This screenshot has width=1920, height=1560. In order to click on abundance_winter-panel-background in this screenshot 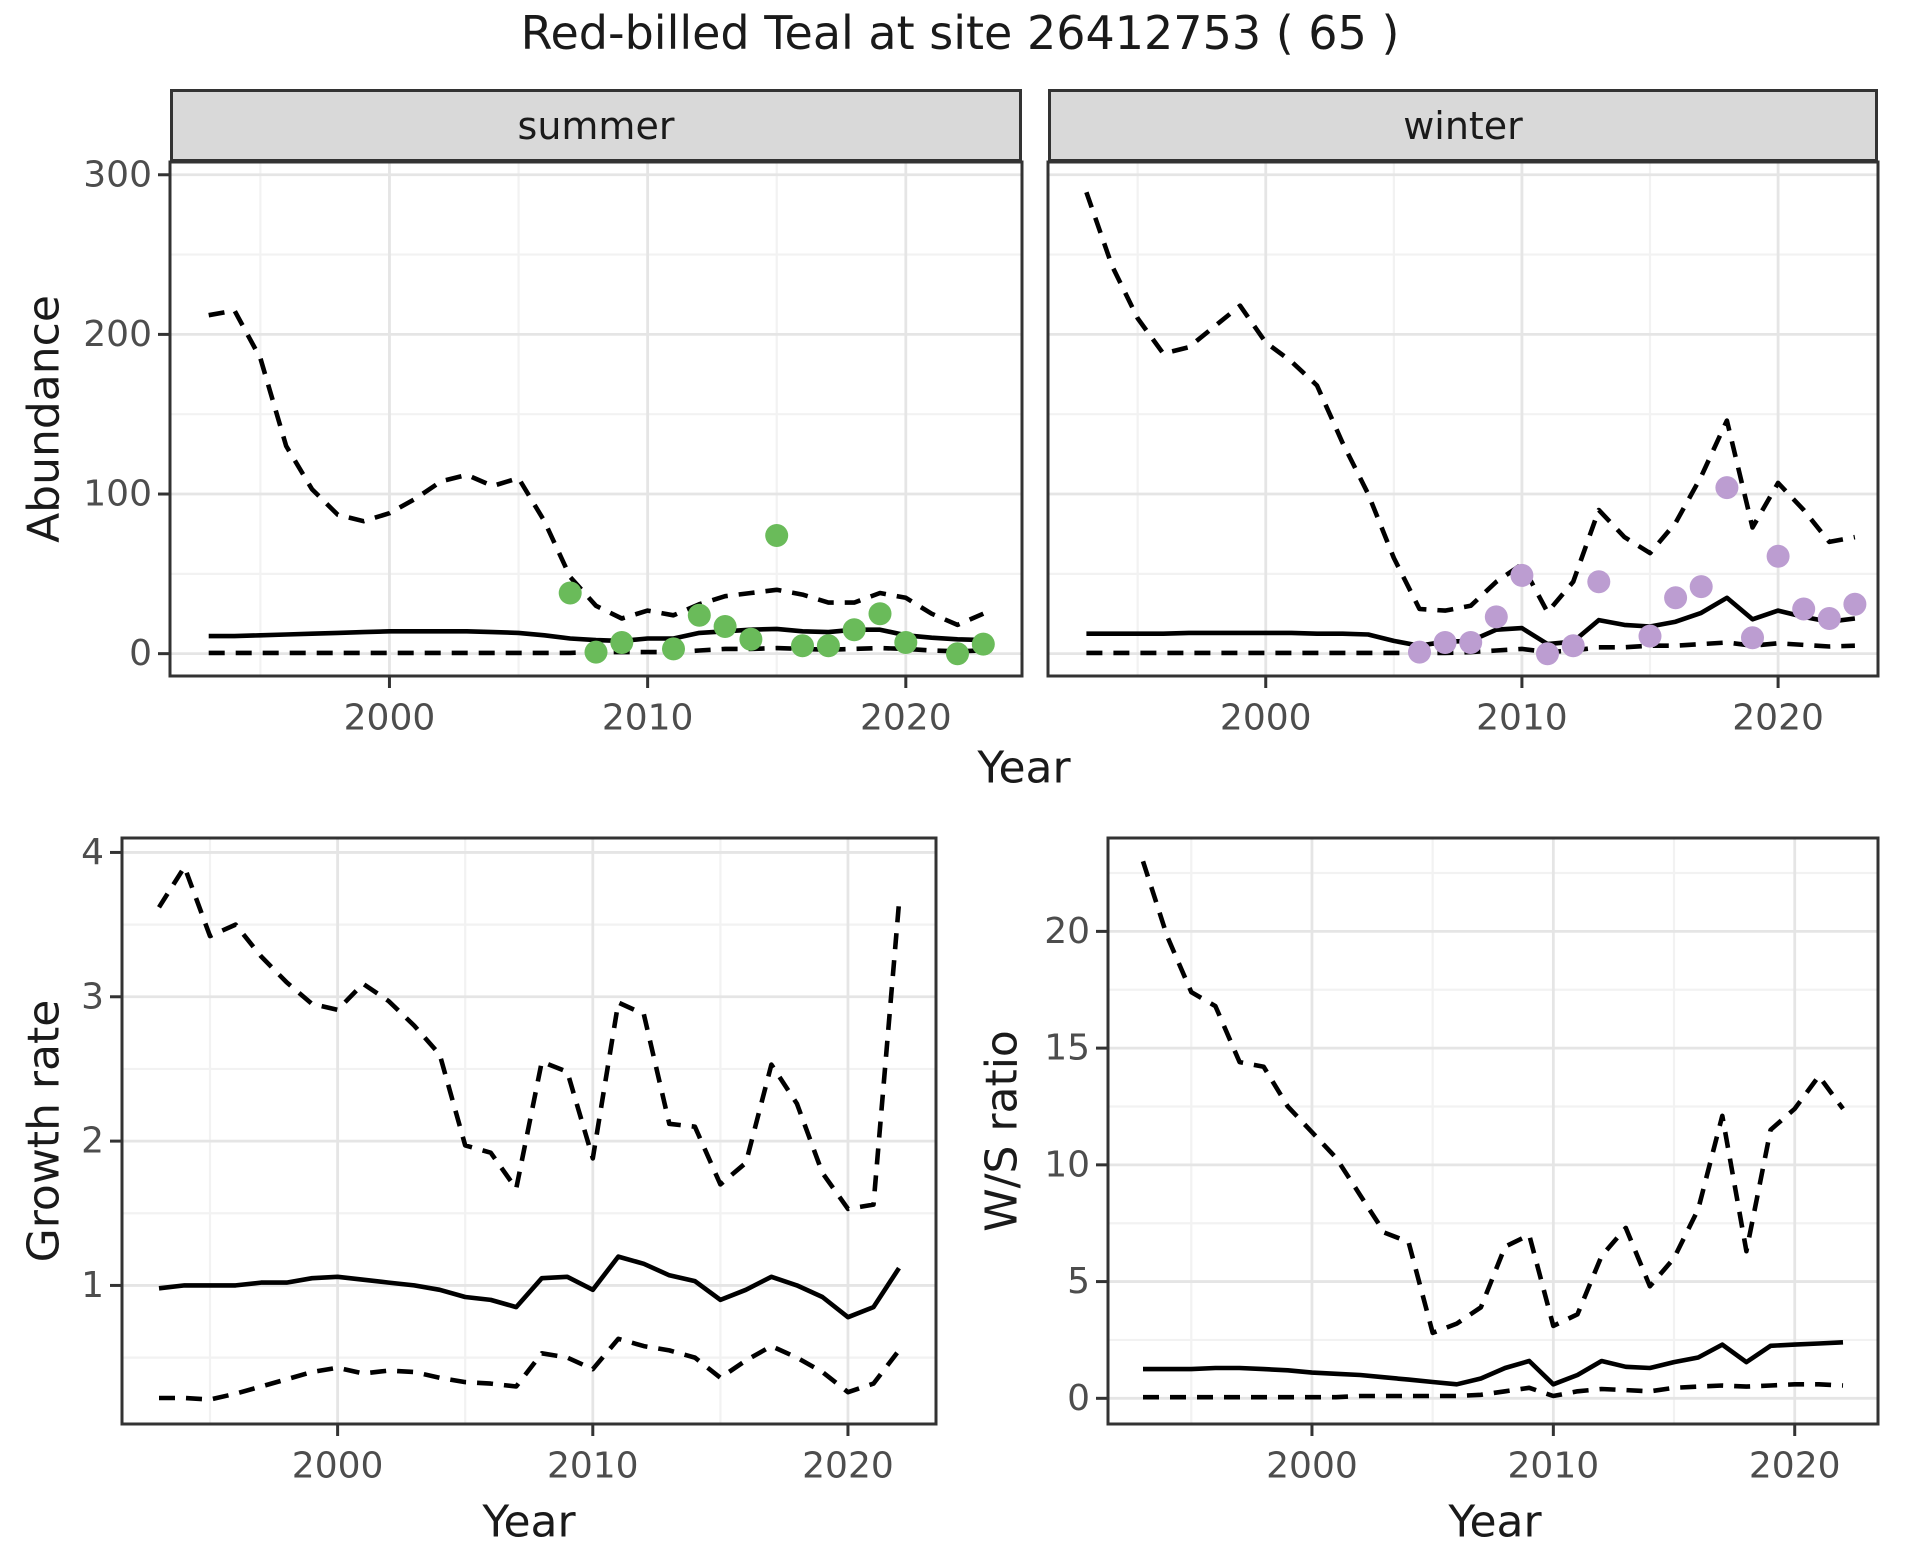, I will do `click(1463, 419)`.